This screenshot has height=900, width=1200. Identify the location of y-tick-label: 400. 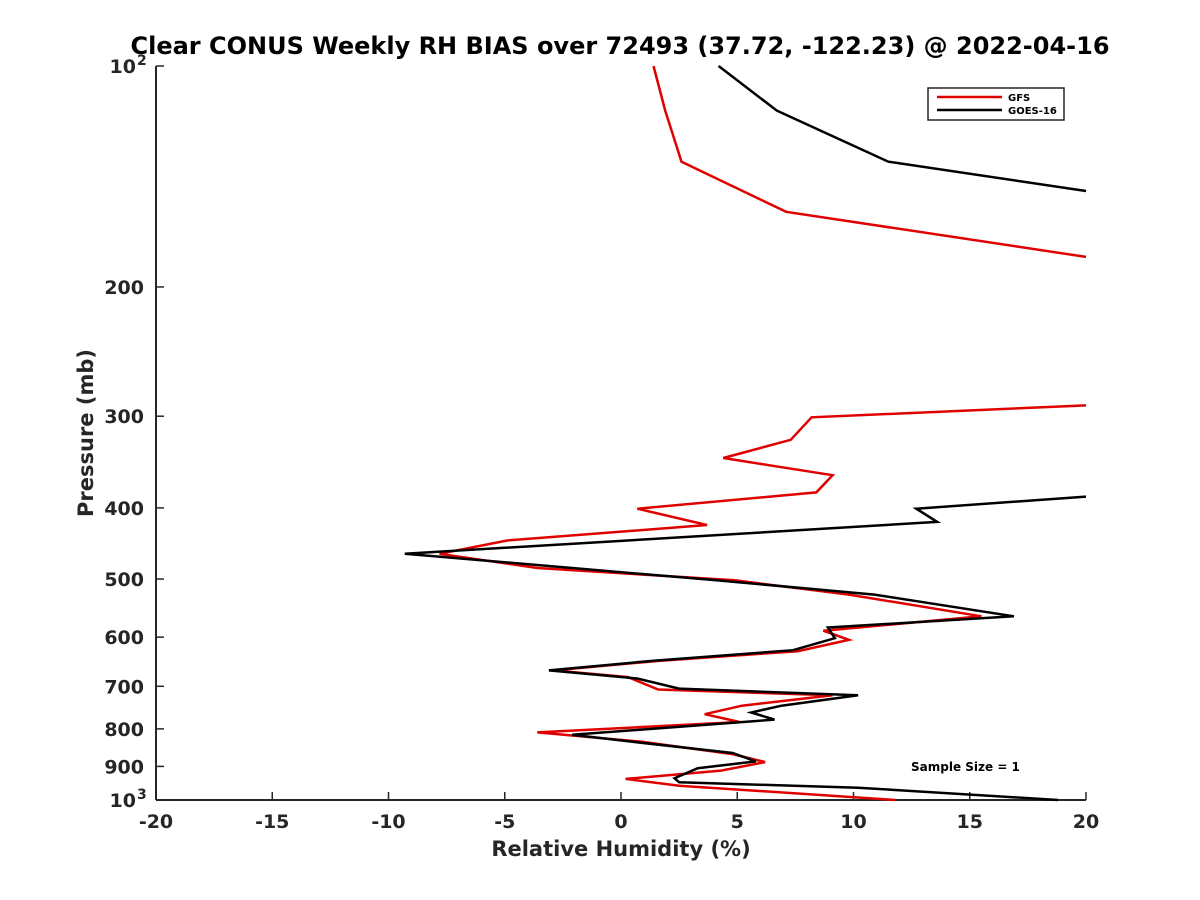
(124, 509).